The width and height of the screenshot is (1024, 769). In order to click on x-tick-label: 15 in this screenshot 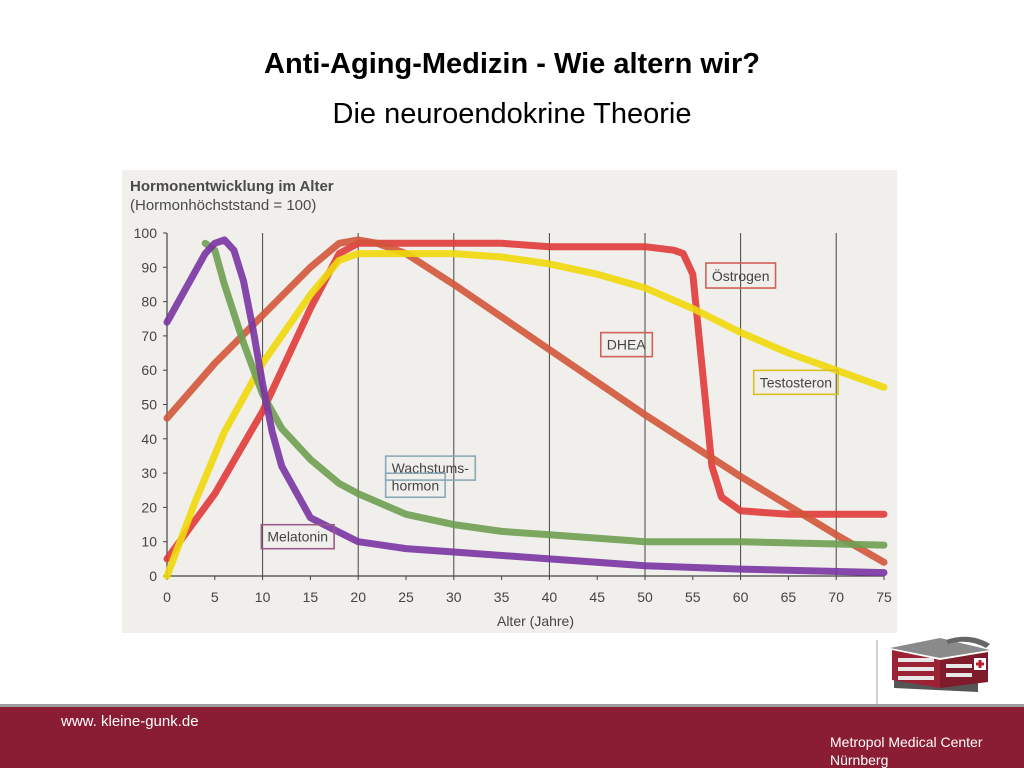, I will do `click(311, 597)`.